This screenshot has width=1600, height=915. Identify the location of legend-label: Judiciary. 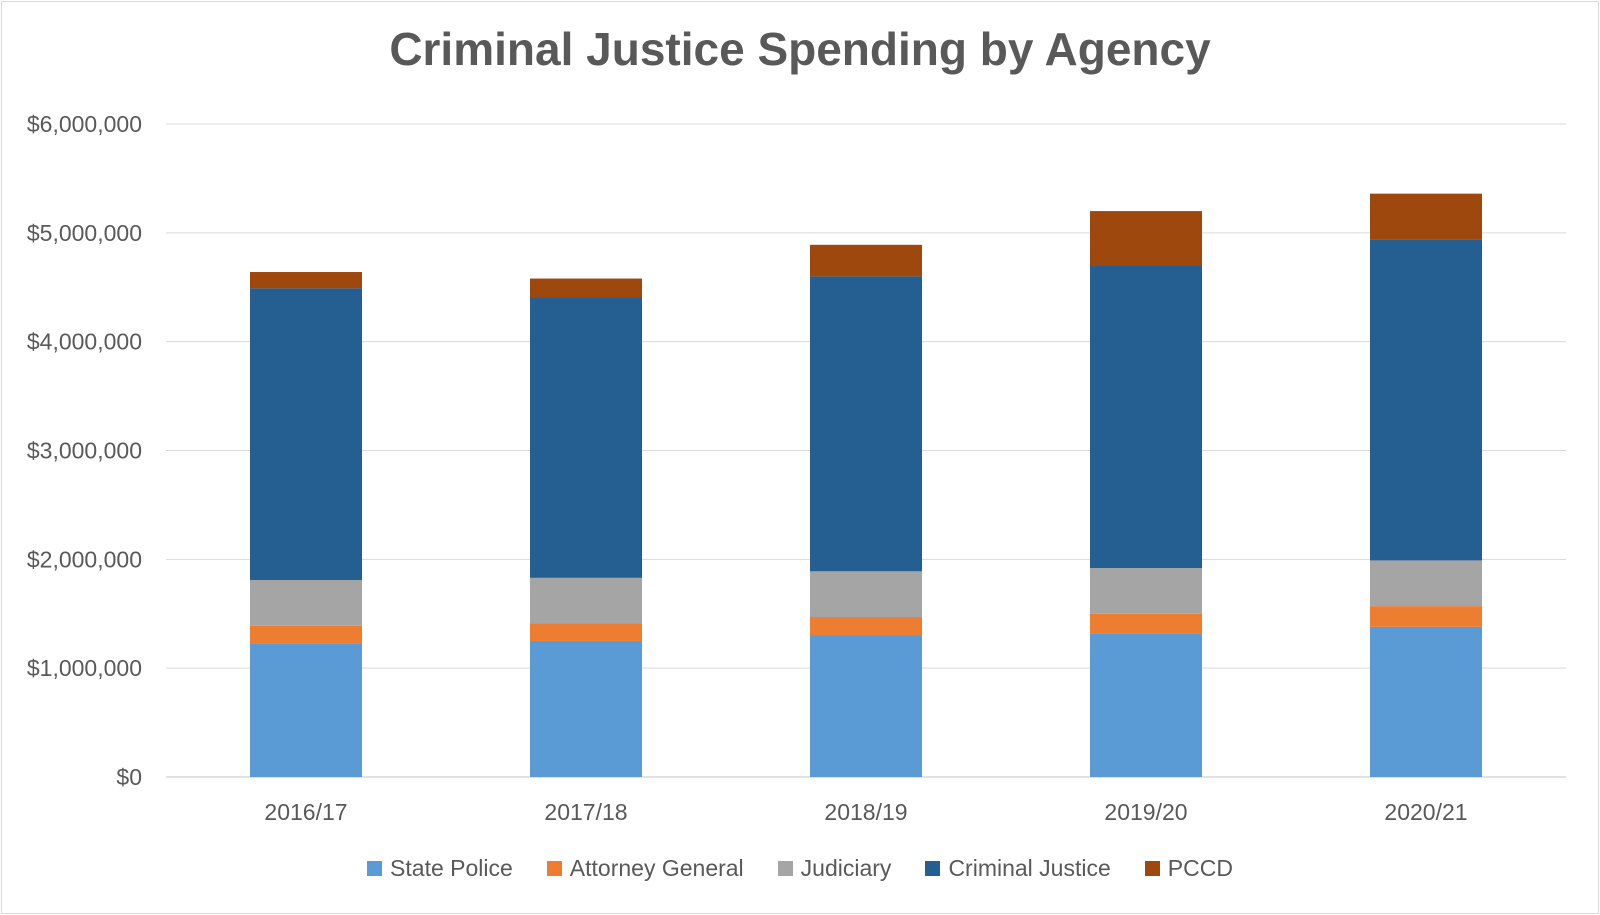
(846, 868).